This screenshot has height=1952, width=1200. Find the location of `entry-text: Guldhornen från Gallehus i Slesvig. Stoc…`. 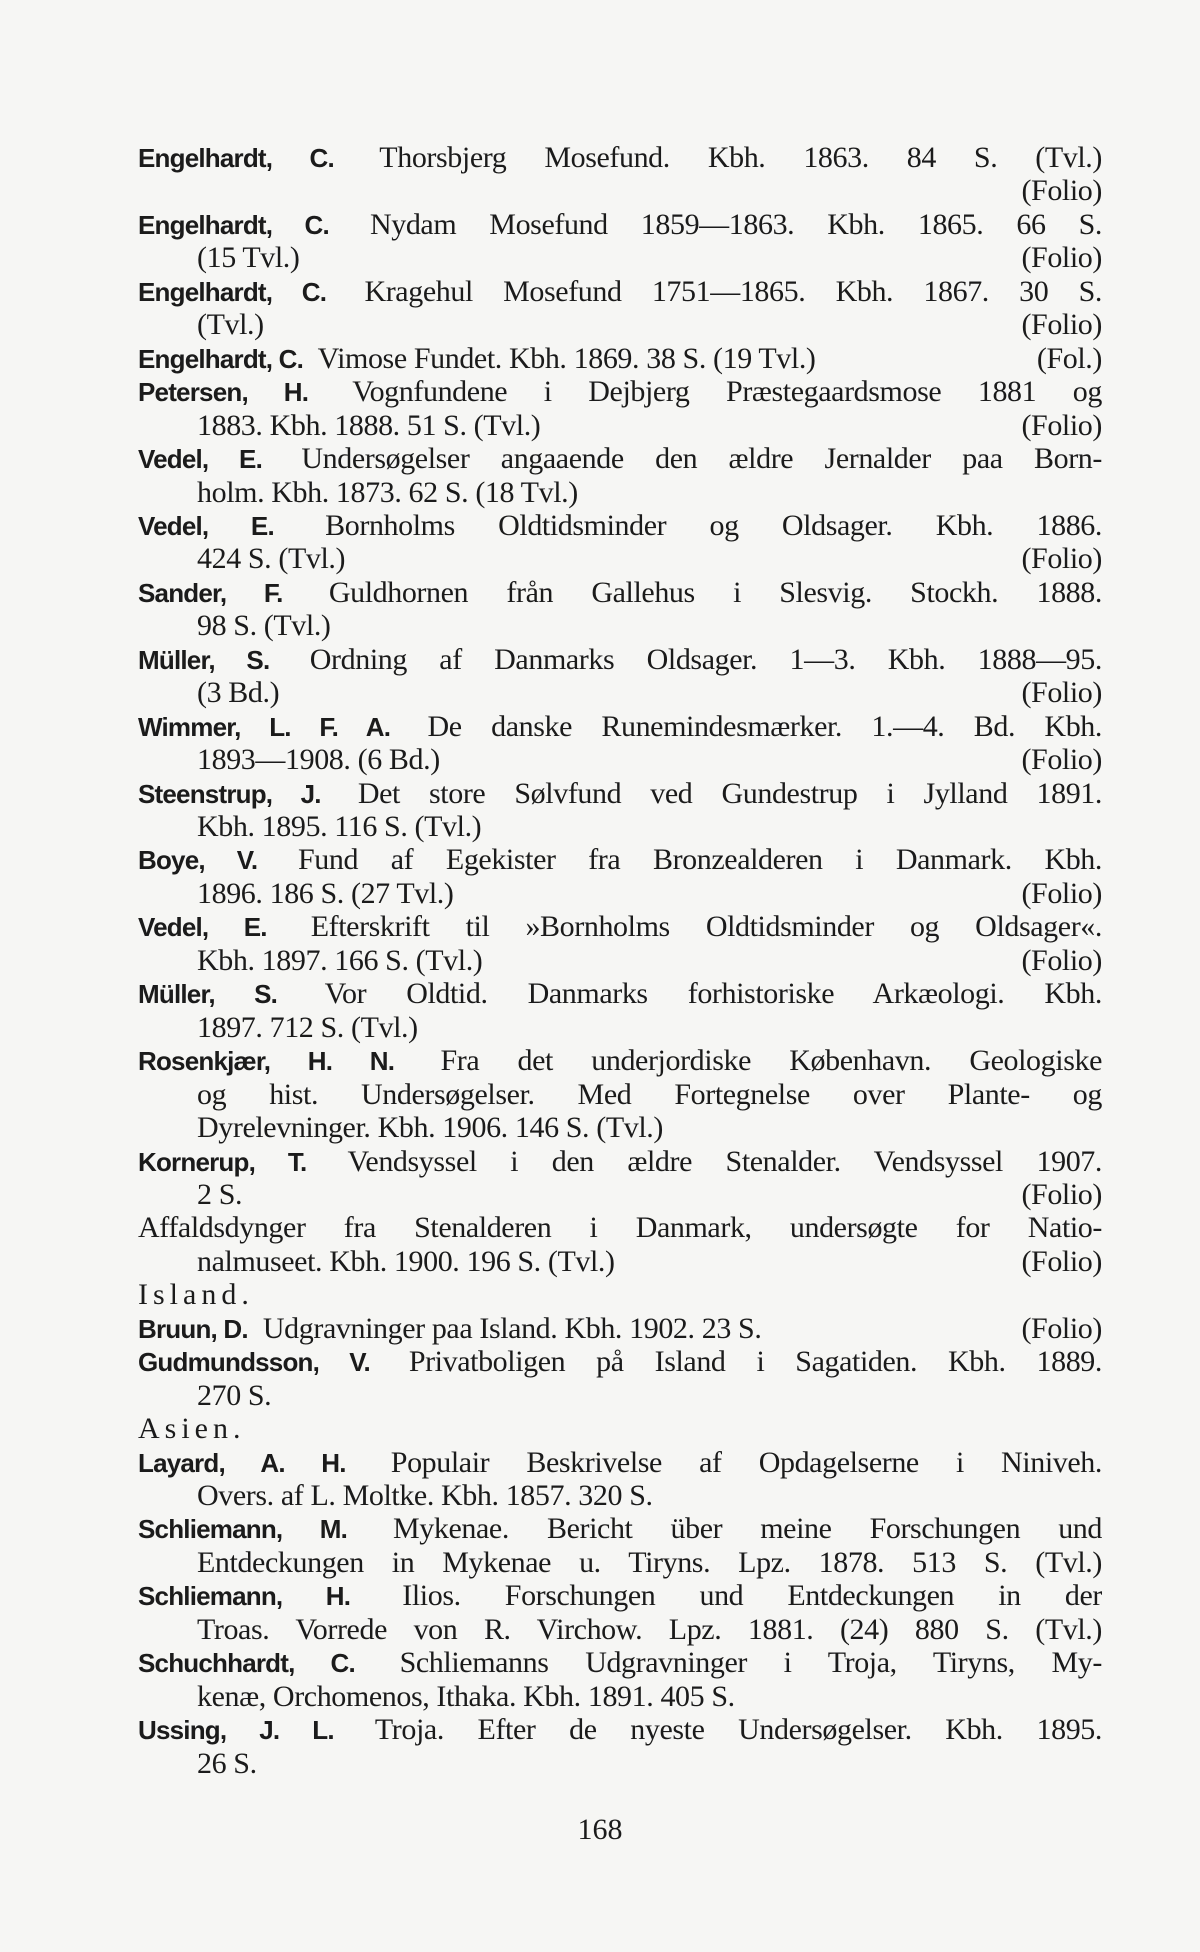

entry-text: Guldhornen från Gallehus i Slesvig. Stoc… is located at coordinates (715, 592).